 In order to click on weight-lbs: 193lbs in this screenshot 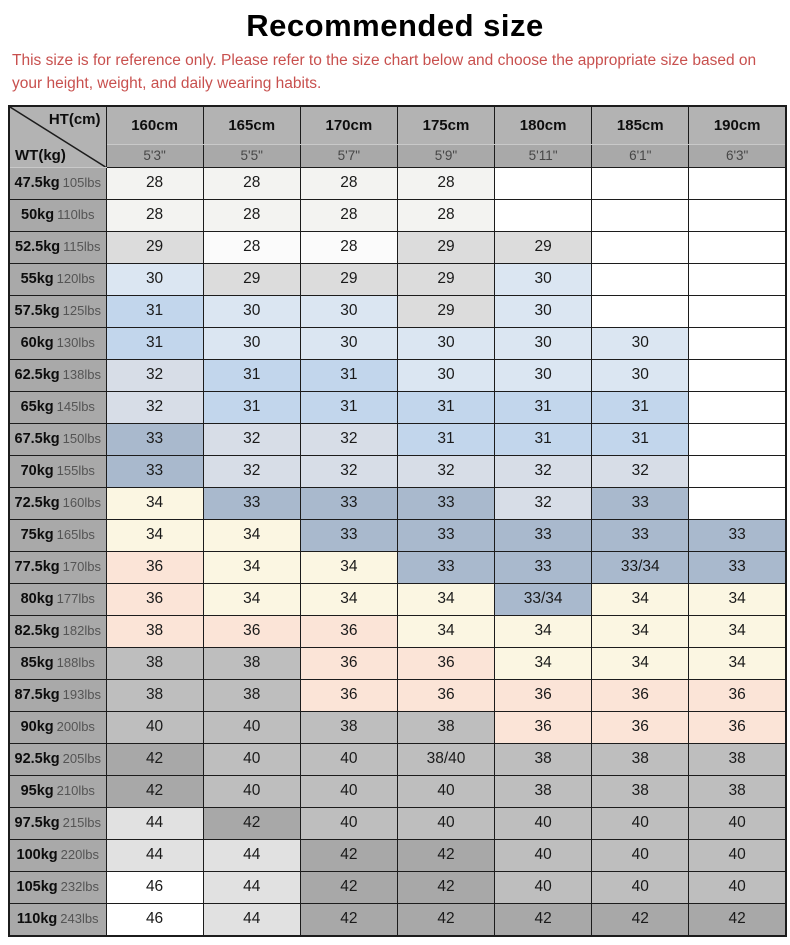, I will do `click(81, 694)`.